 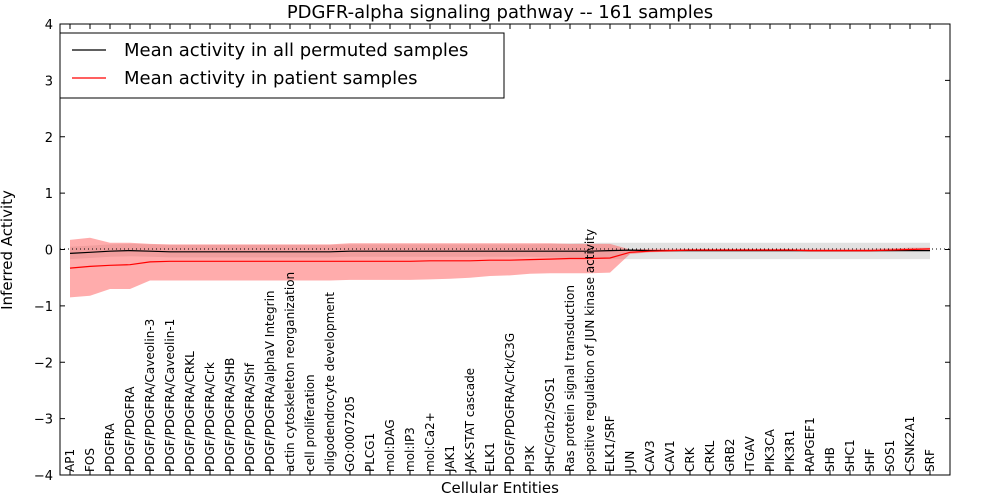 I want to click on x-category-label: SHC/Grb2/SOS1, so click(x=550, y=424).